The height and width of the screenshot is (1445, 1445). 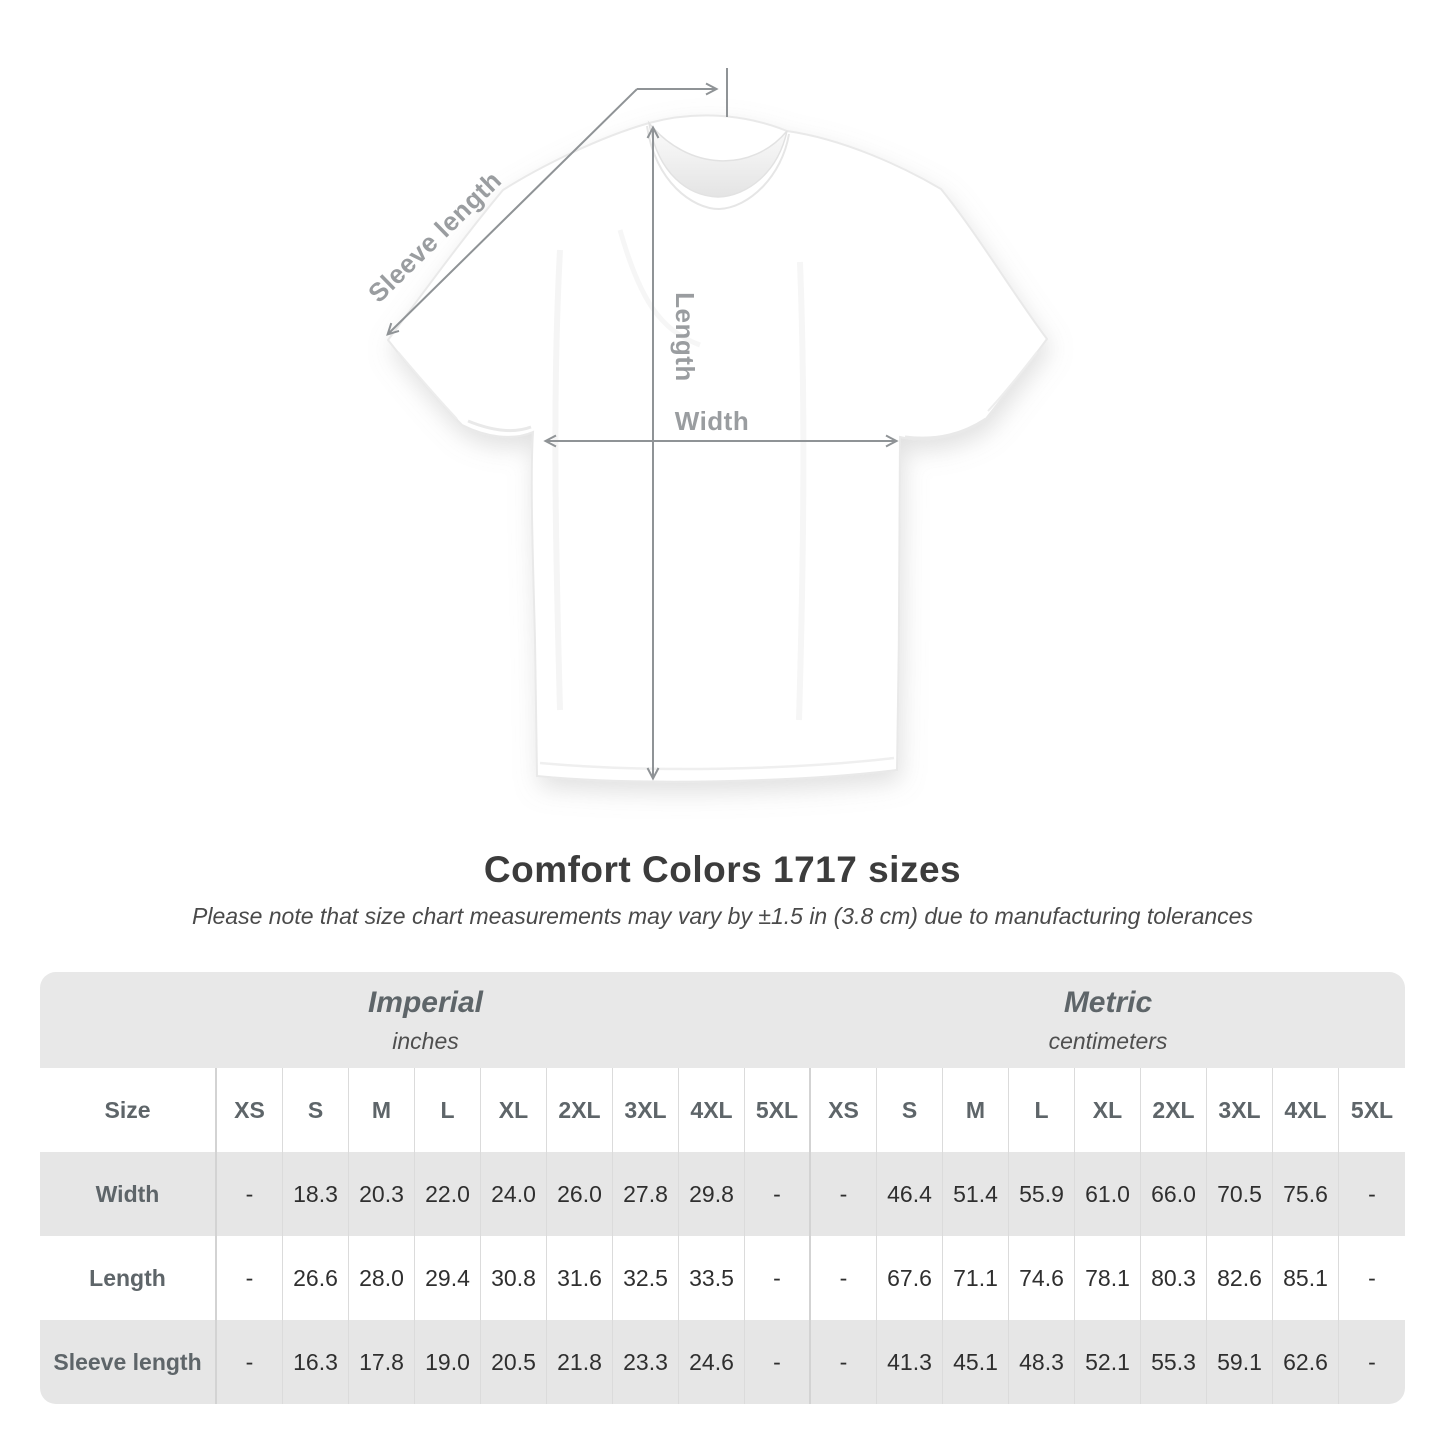 I want to click on size-header-metric-3xl: 3XL, so click(x=1240, y=1110).